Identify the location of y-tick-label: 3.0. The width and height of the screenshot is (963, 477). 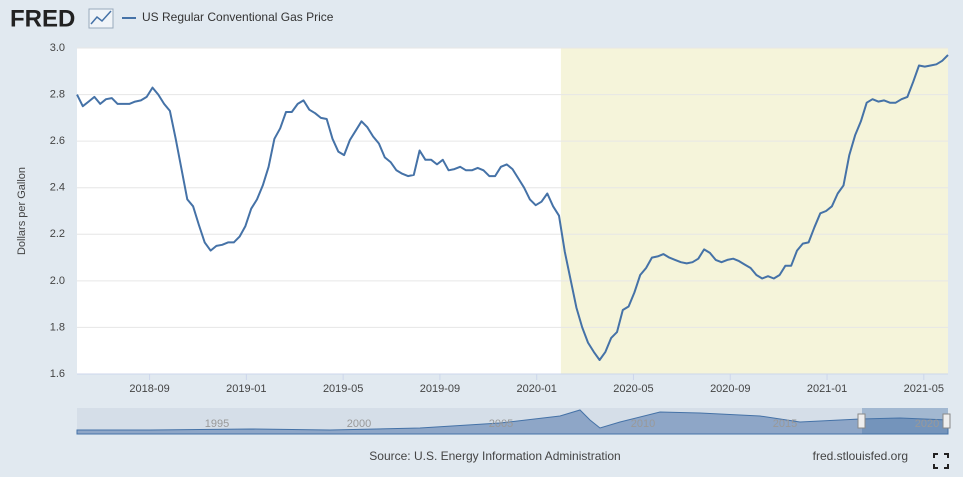
(57, 48).